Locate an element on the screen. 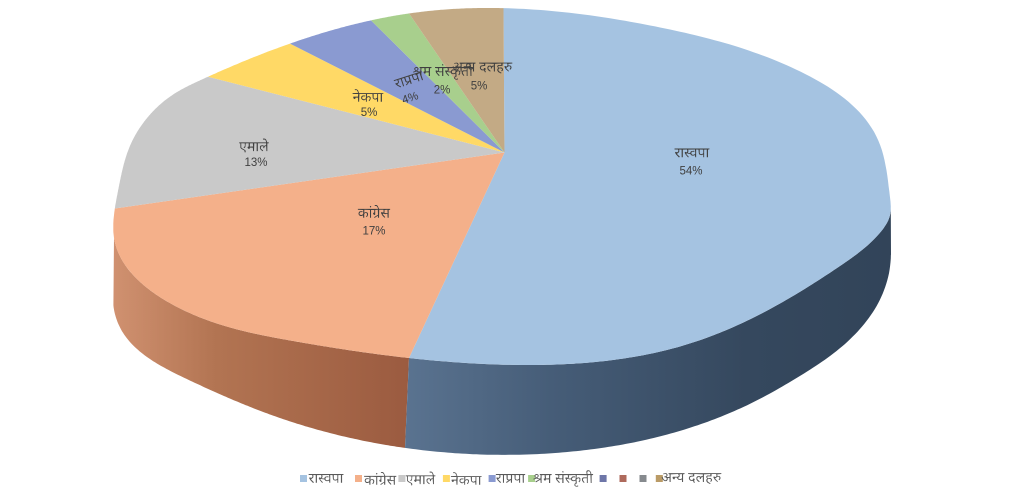  svg-text: 54% is located at coordinates (690, 172).